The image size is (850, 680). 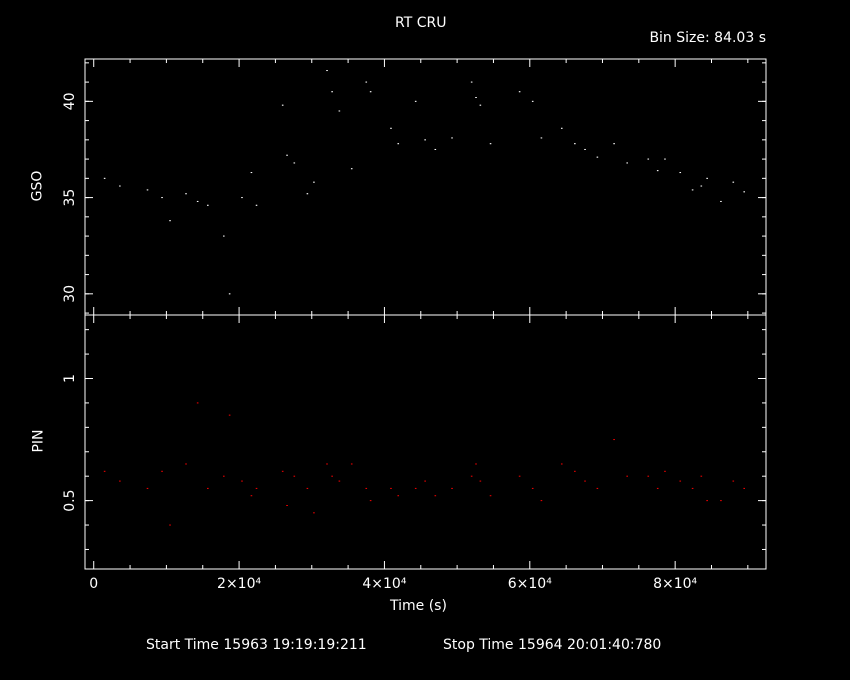 I want to click on y-tick-label: 35, so click(x=70, y=198).